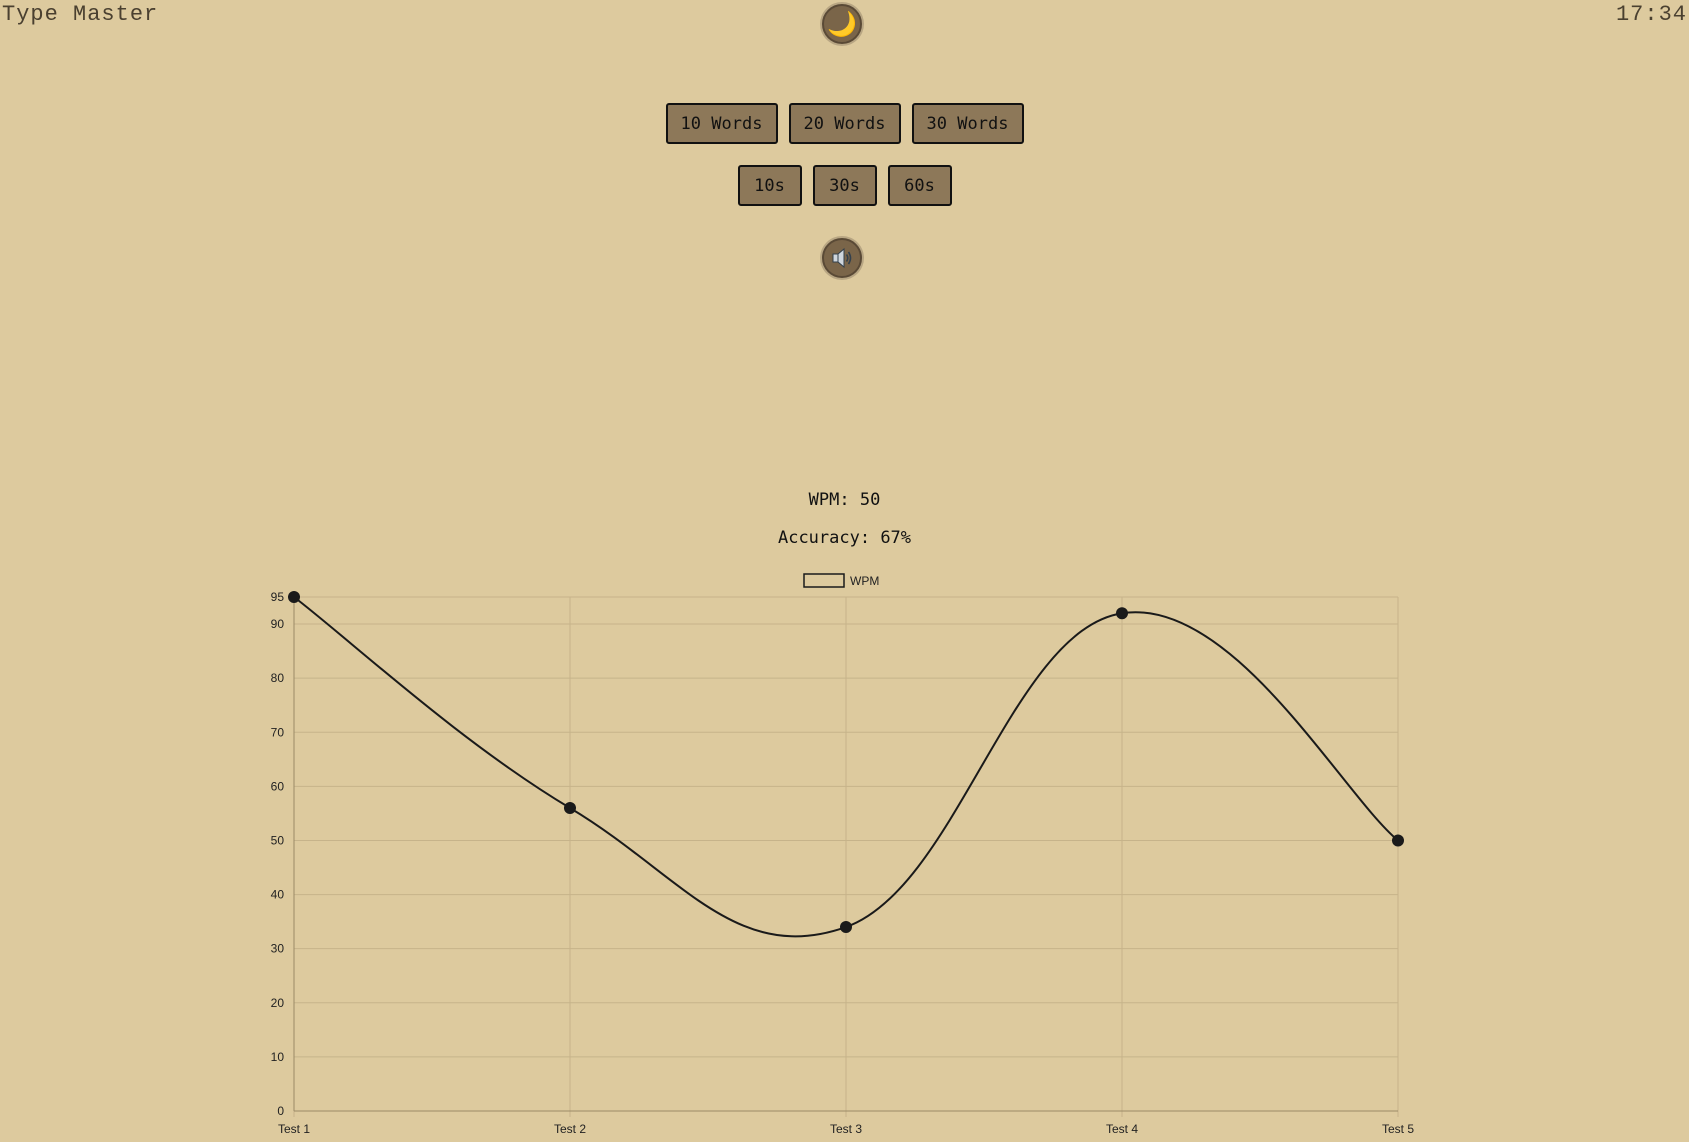  Describe the element at coordinates (278, 597) in the screenshot. I see `y-tick-label: 95` at that location.